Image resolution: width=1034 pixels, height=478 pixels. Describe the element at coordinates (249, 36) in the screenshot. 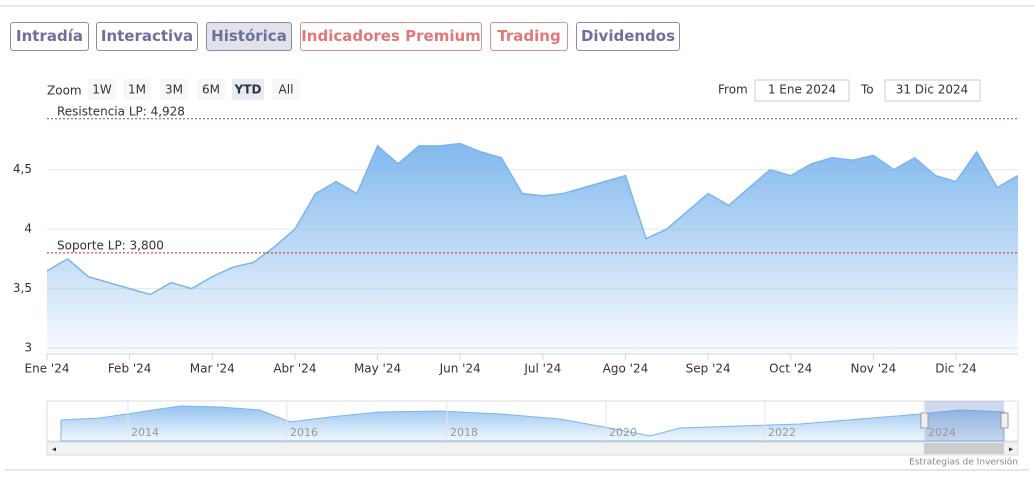

I see `tab: Histórica` at that location.